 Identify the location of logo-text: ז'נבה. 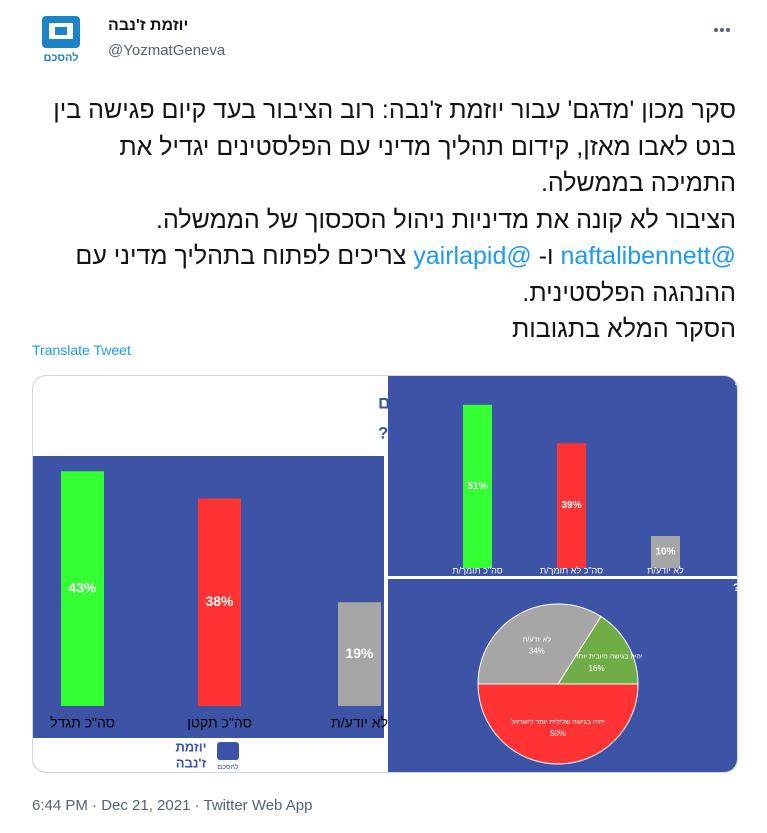
(191, 762).